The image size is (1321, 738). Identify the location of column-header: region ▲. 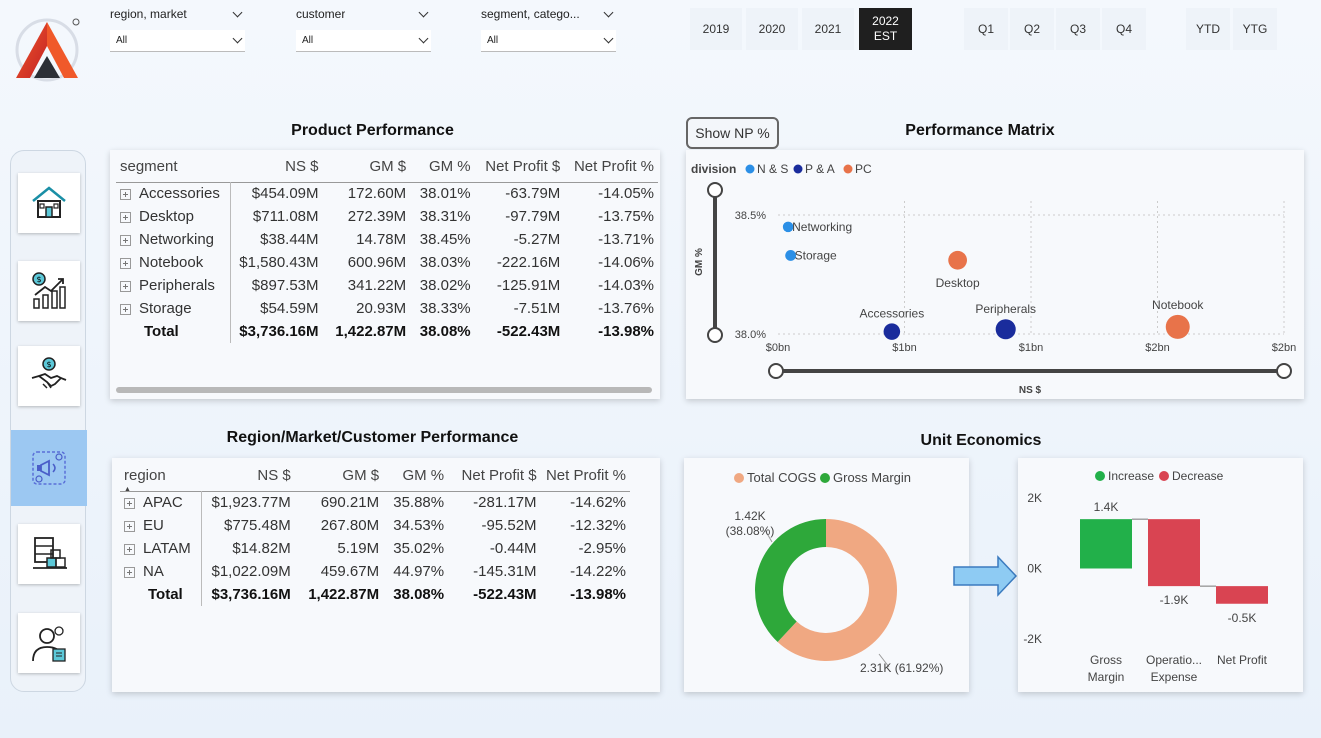
(160, 476).